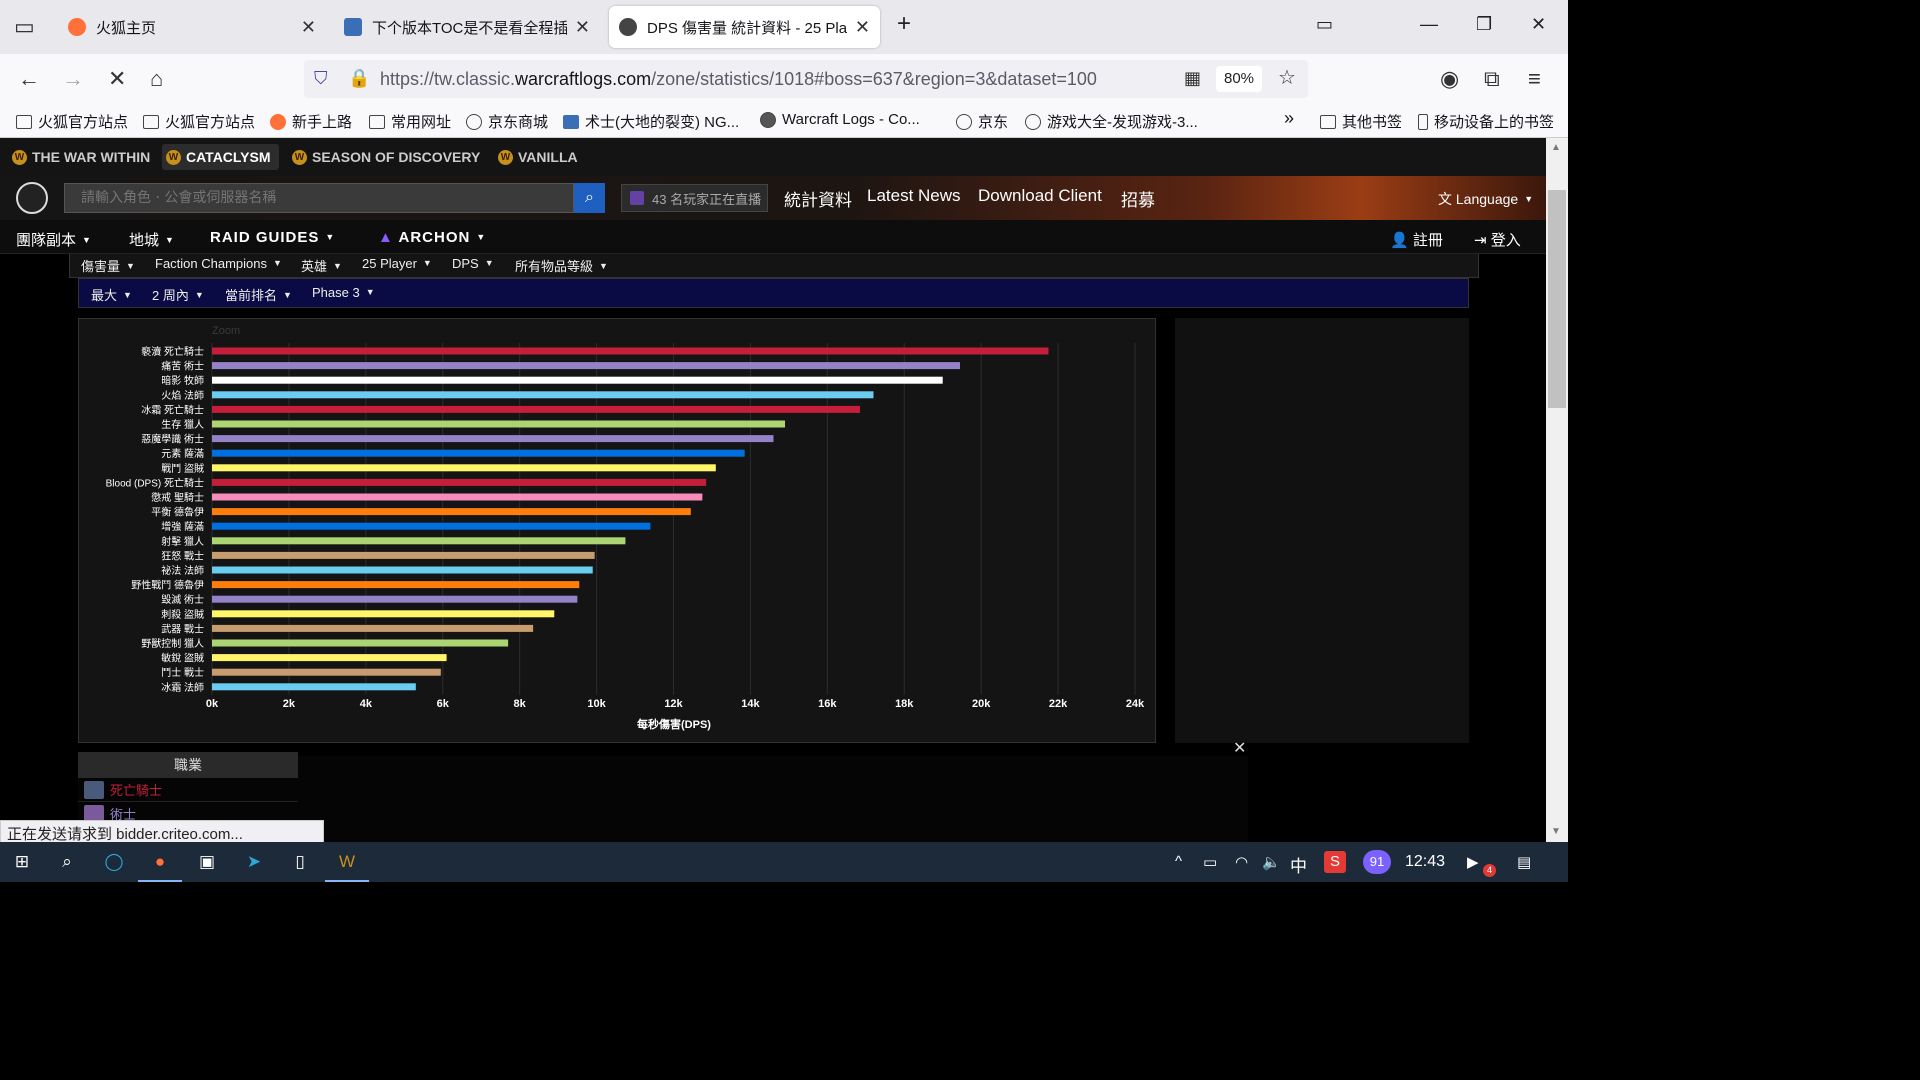 This screenshot has width=1920, height=1080. I want to click on tab-firefox-home: 火狐主页 ✕, so click(192, 27).